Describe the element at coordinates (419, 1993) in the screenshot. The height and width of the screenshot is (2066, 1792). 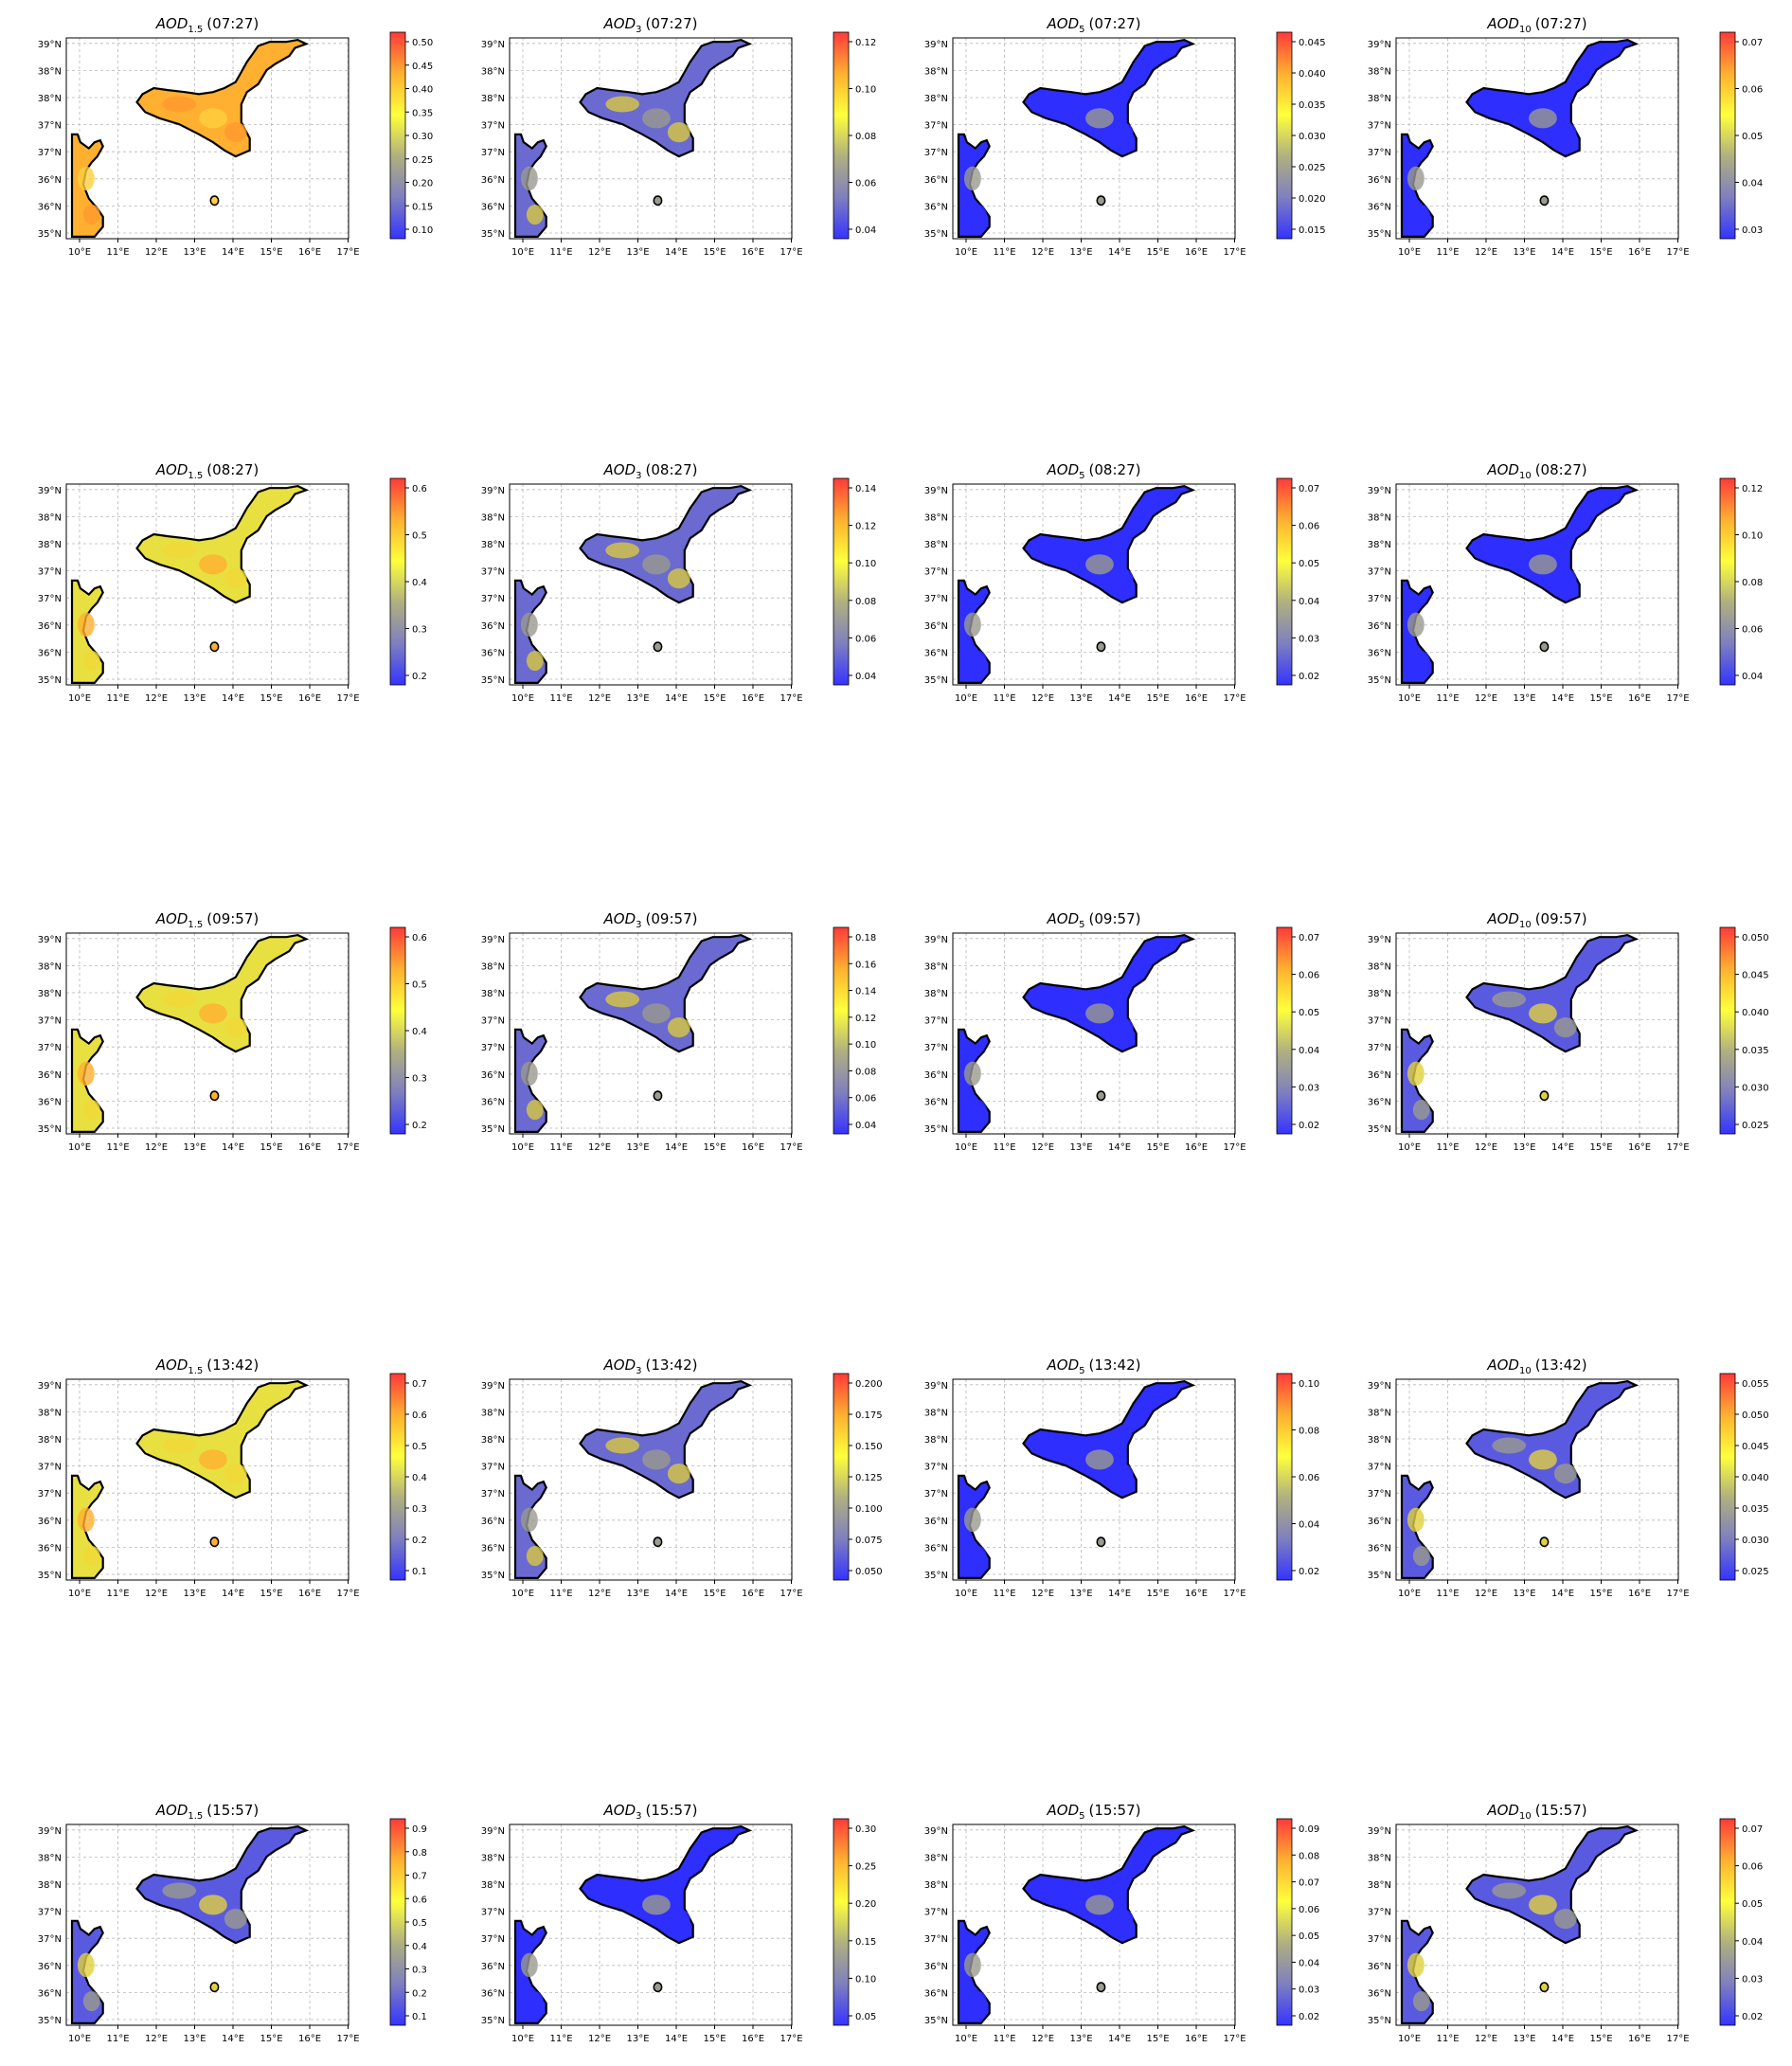
I see `colorbar-tick-label: 0.2` at that location.